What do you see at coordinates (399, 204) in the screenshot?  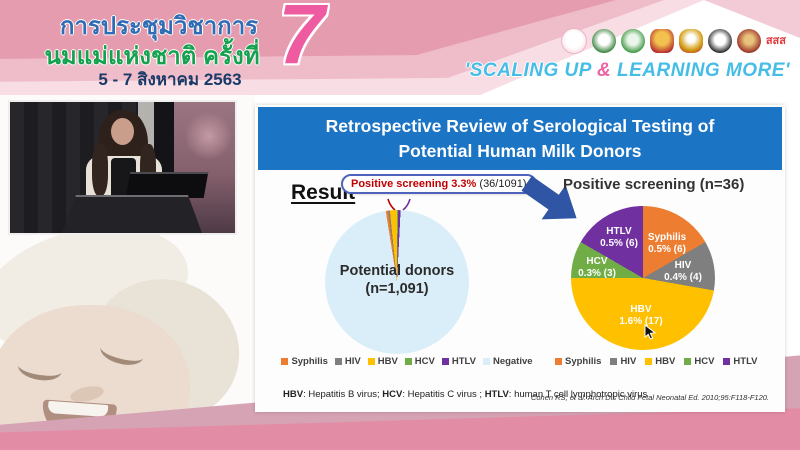 I see `callout-pointer-lines` at bounding box center [399, 204].